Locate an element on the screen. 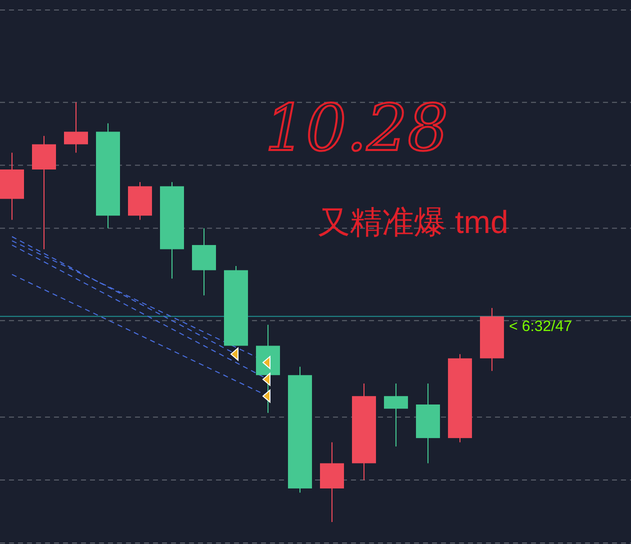 The height and width of the screenshot is (544, 631). text: < 6:32/47 is located at coordinates (540, 326).